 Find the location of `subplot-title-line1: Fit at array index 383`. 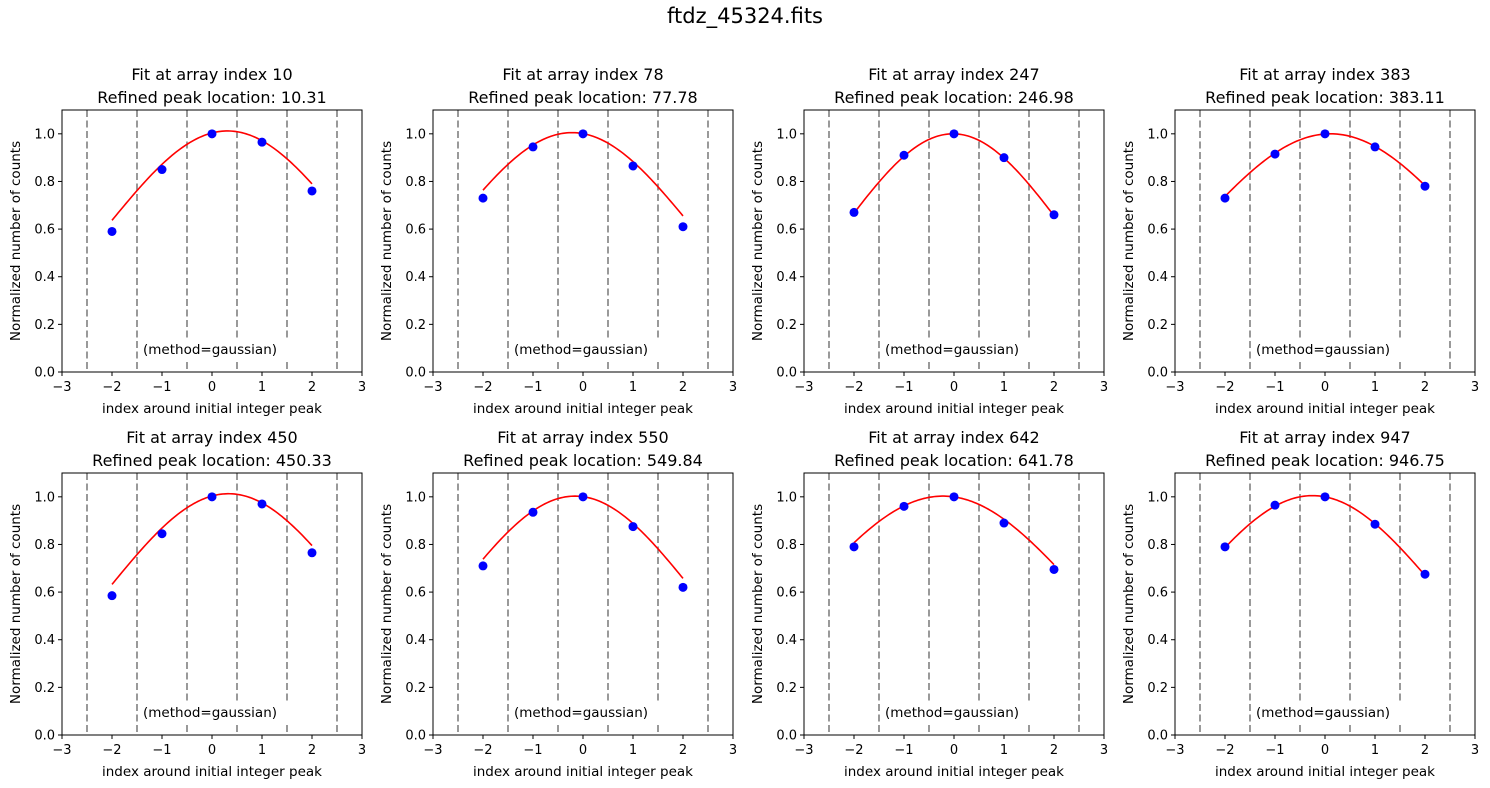

subplot-title-line1: Fit at array index 383 is located at coordinates (1324, 74).